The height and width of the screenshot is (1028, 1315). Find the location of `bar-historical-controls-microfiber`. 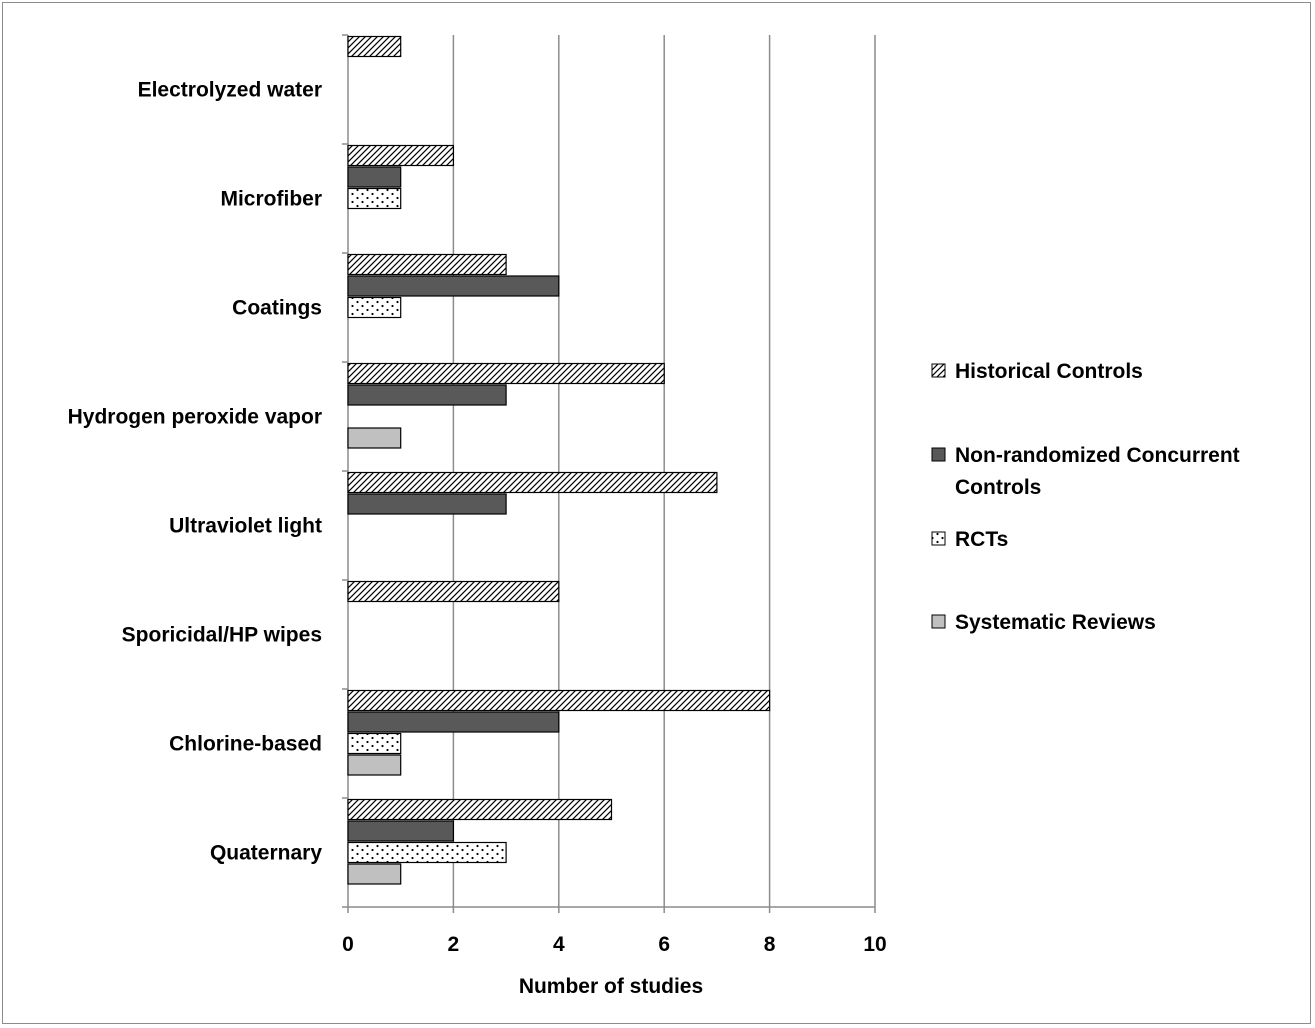

bar-historical-controls-microfiber is located at coordinates (401, 155).